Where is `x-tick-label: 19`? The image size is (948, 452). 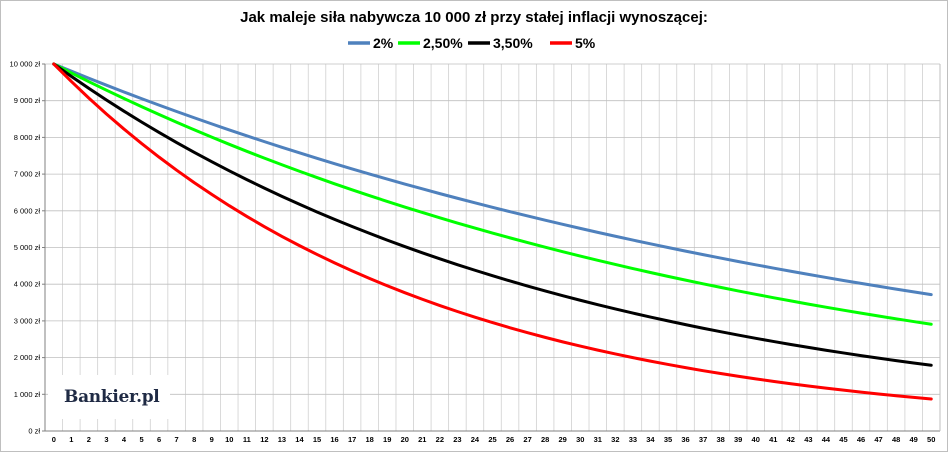
x-tick-label: 19 is located at coordinates (387, 439).